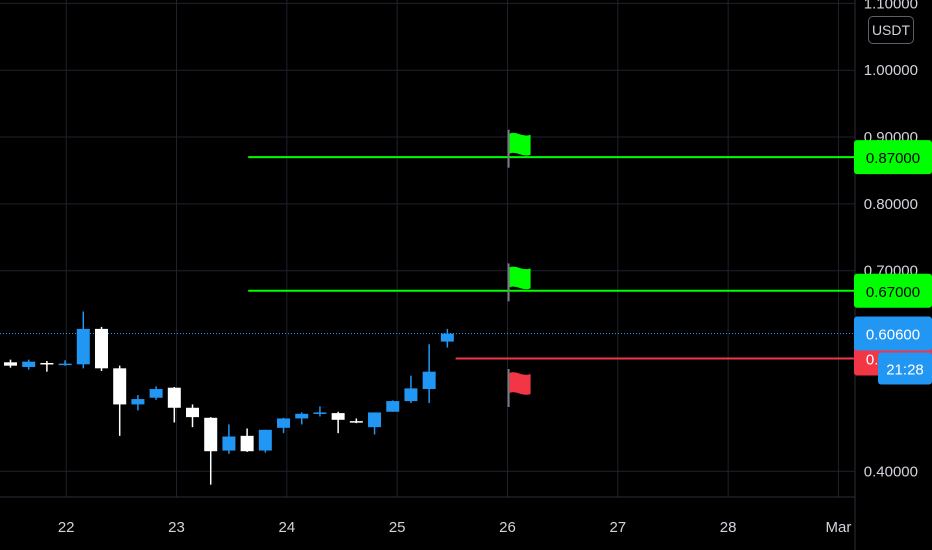 This screenshot has width=932, height=550. I want to click on countdown-tag: 21:28, so click(905, 368).